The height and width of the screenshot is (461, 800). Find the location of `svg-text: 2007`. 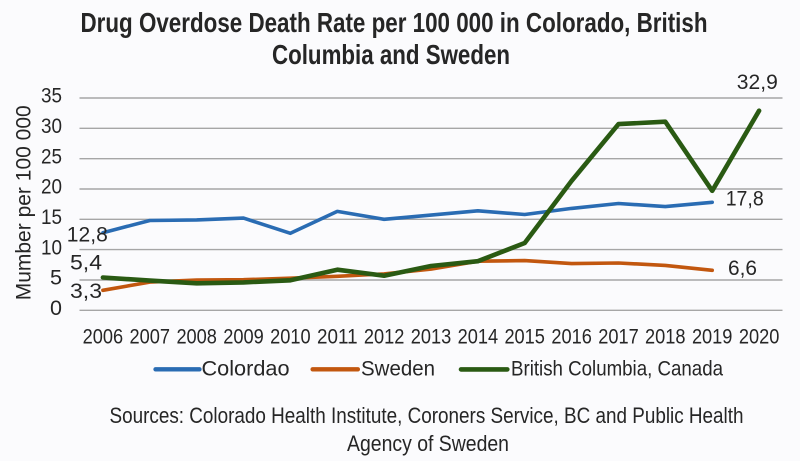

svg-text: 2007 is located at coordinates (150, 336).